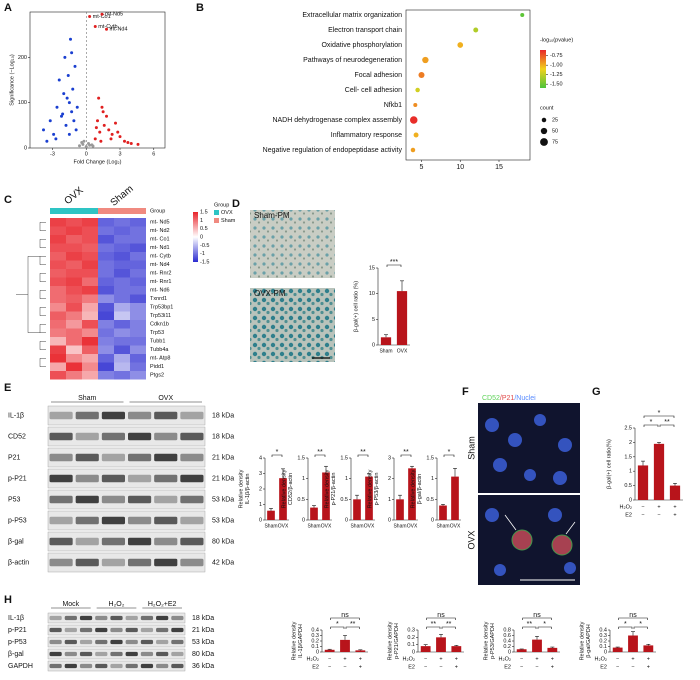 The image size is (700, 680). I want to click on colorbar-label: -1.25, so click(556, 75).